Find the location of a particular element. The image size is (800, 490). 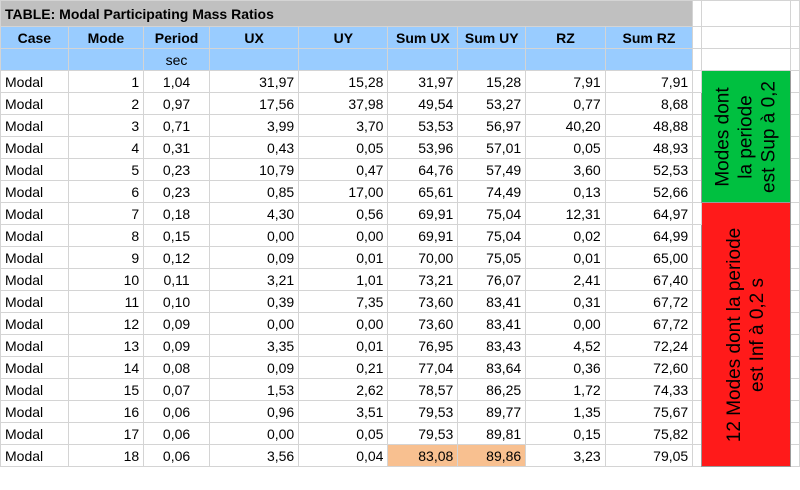

cell-rz: 3,23 is located at coordinates (565, 455).